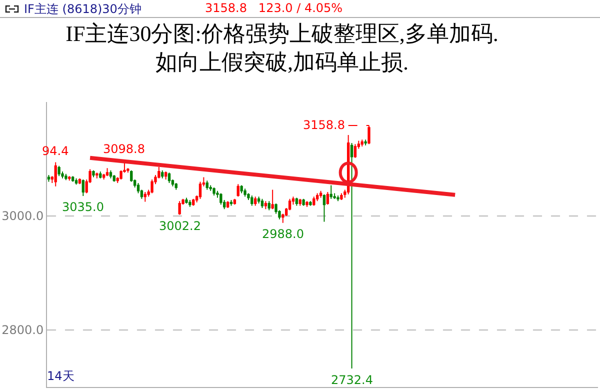 The width and height of the screenshot is (600, 390). I want to click on chart-subtitle: IF主连 (8618)30分钟, so click(83, 9).